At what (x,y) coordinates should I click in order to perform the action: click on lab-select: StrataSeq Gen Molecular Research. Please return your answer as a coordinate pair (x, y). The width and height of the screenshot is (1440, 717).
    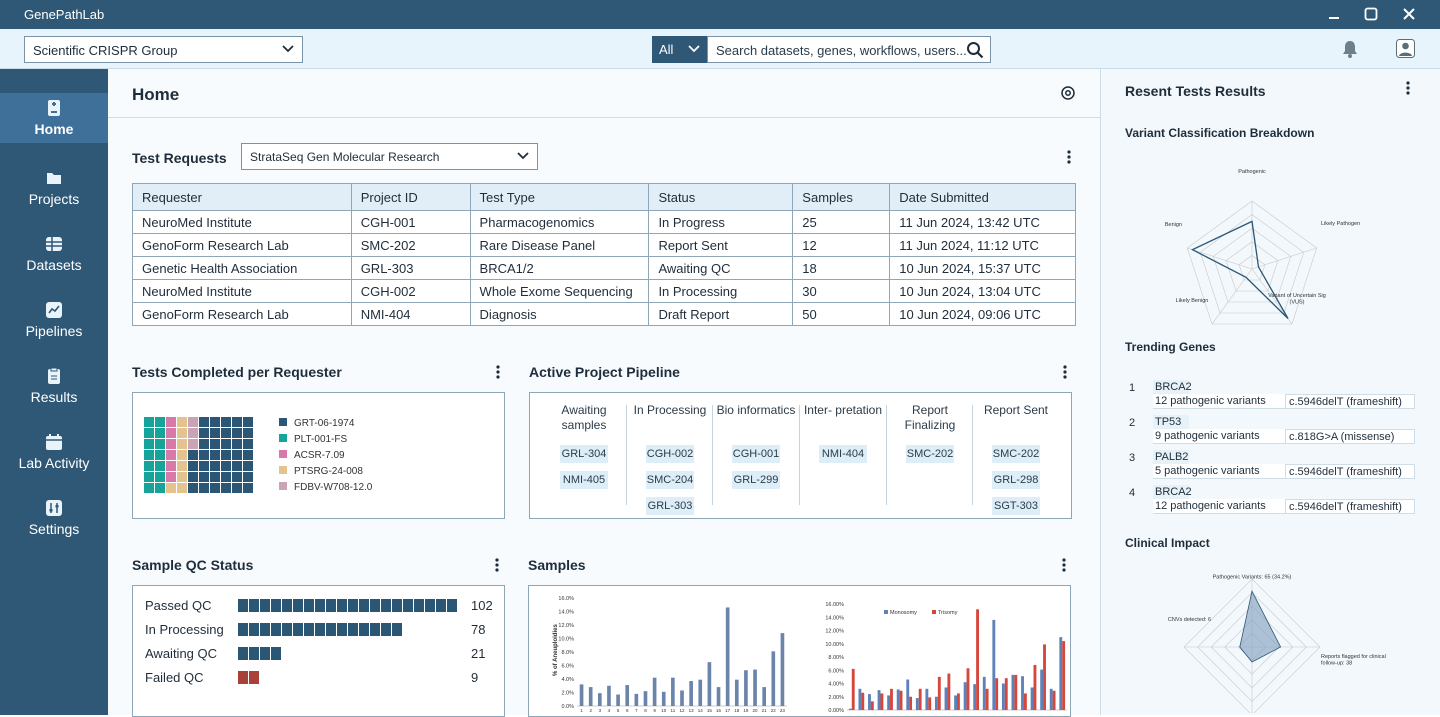
    Looking at the image, I should click on (389, 156).